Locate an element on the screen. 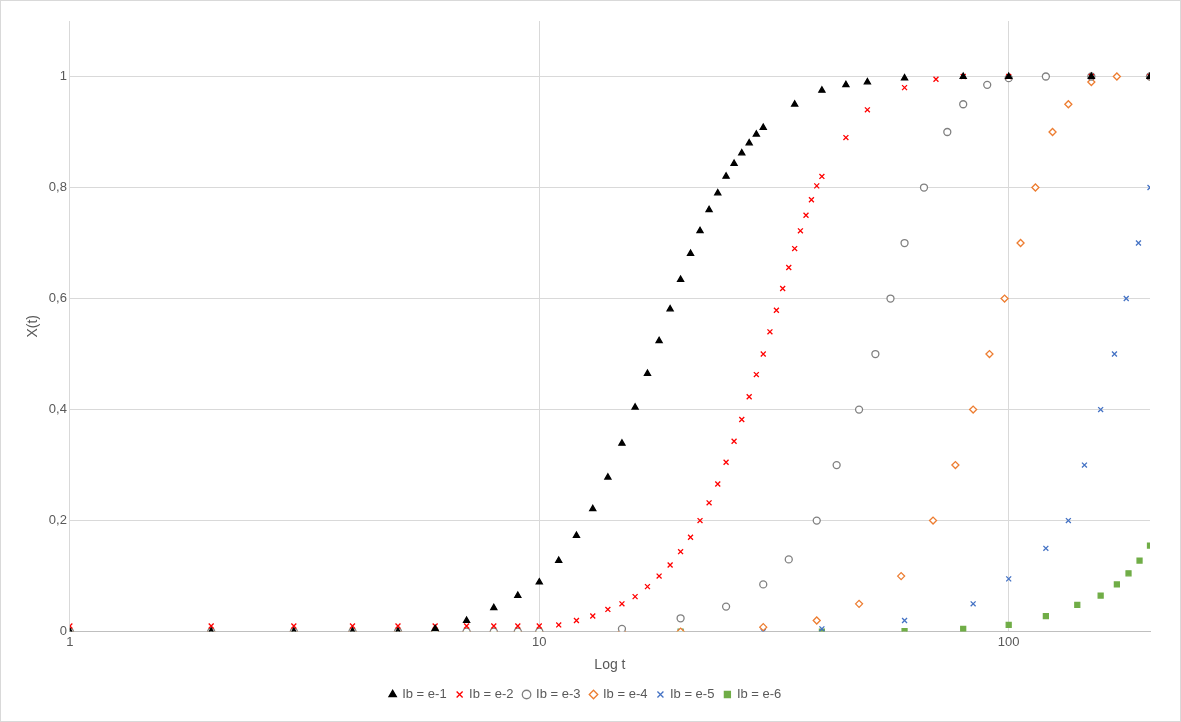 The height and width of the screenshot is (722, 1181). y-tick-label: 0,6 is located at coordinates (57, 298).